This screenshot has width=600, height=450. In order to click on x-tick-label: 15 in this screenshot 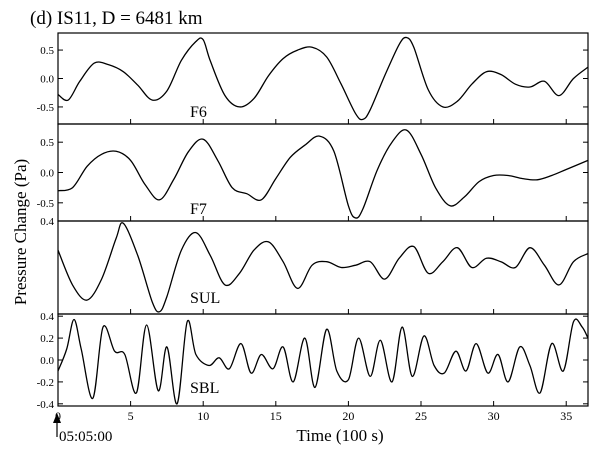, I will do `click(276, 416)`.